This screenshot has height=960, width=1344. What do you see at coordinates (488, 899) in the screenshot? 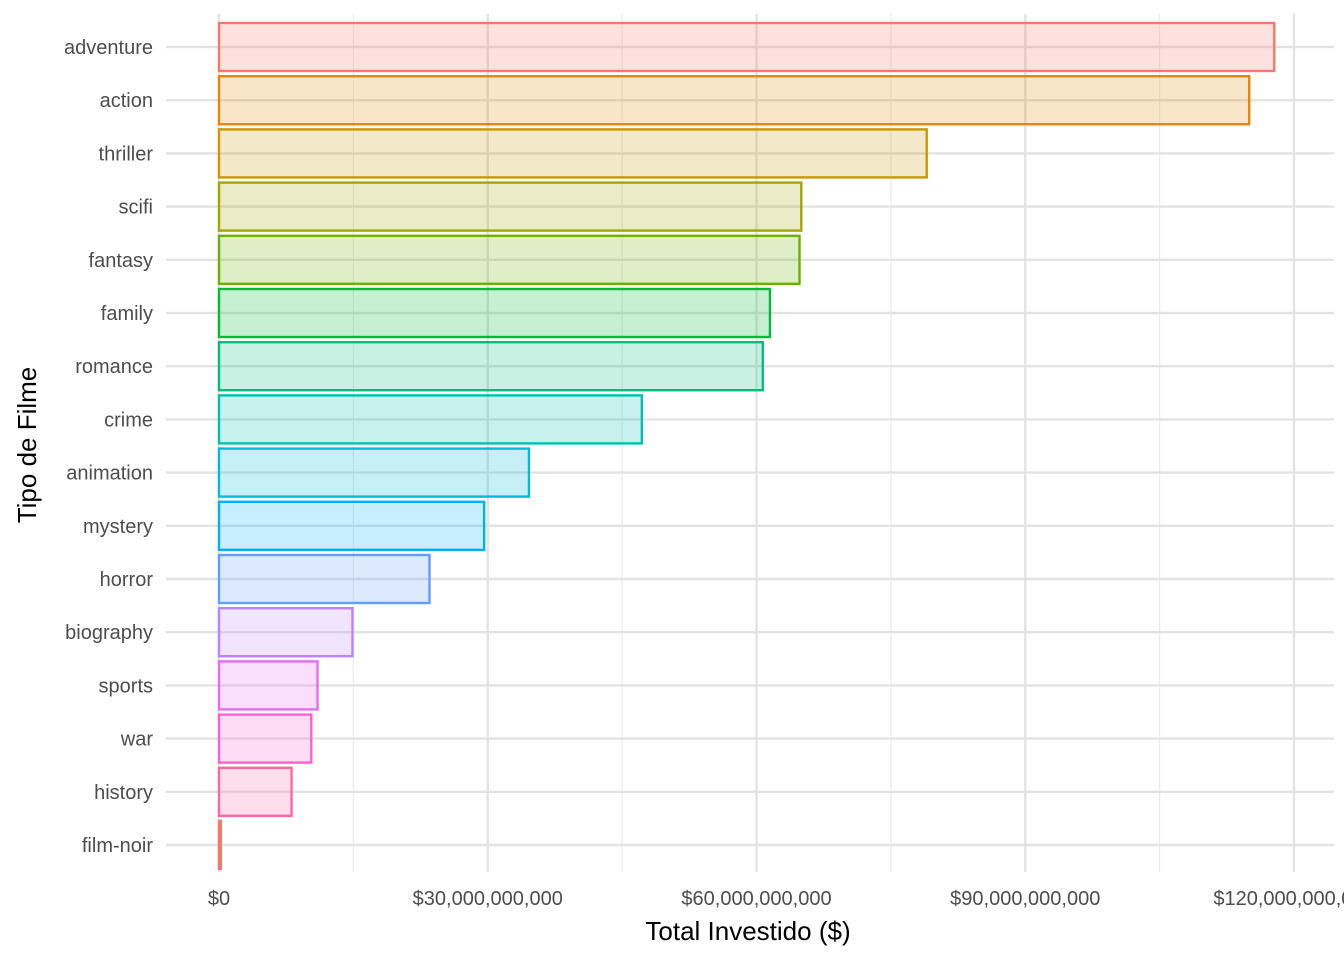
I see `x-tick-label: $30,000,000,000` at bounding box center [488, 899].